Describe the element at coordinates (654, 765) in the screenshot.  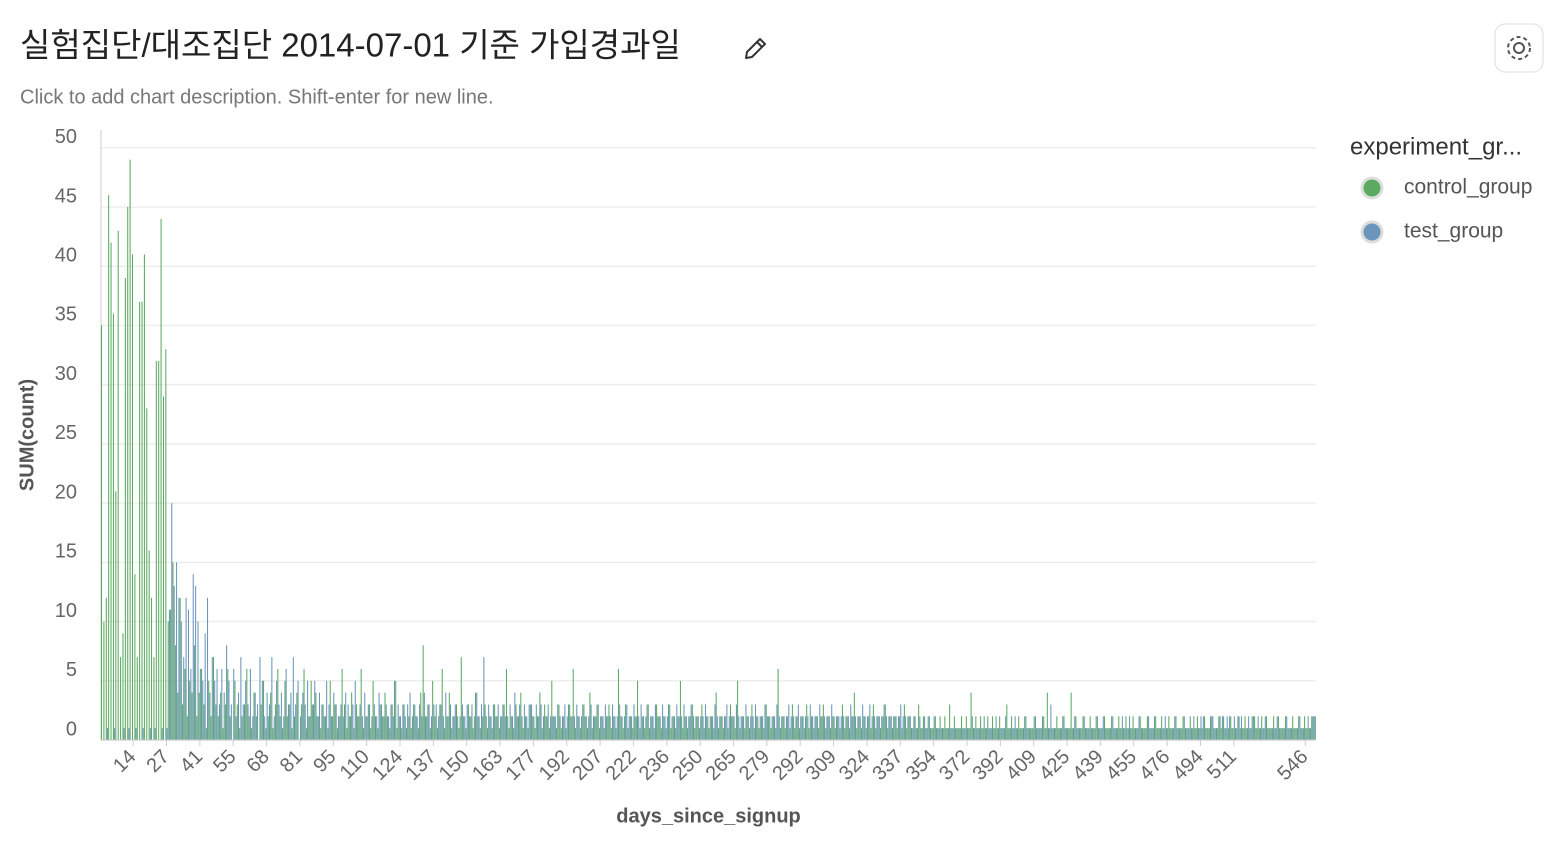
I see `x-tick-label: 236` at that location.